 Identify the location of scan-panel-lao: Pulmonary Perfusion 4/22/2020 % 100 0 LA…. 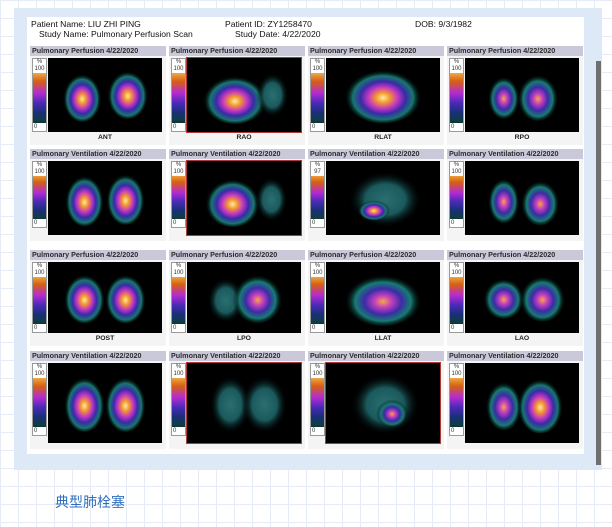
(515, 298).